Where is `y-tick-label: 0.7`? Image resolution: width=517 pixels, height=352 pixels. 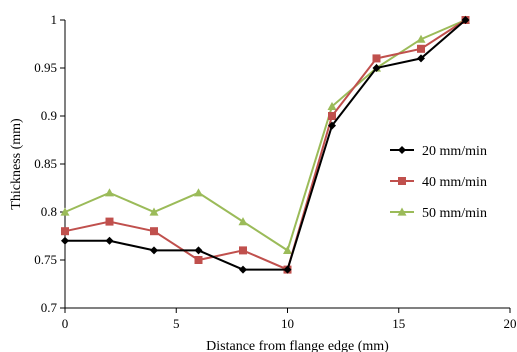 y-tick-label: 0.7 is located at coordinates (49, 307).